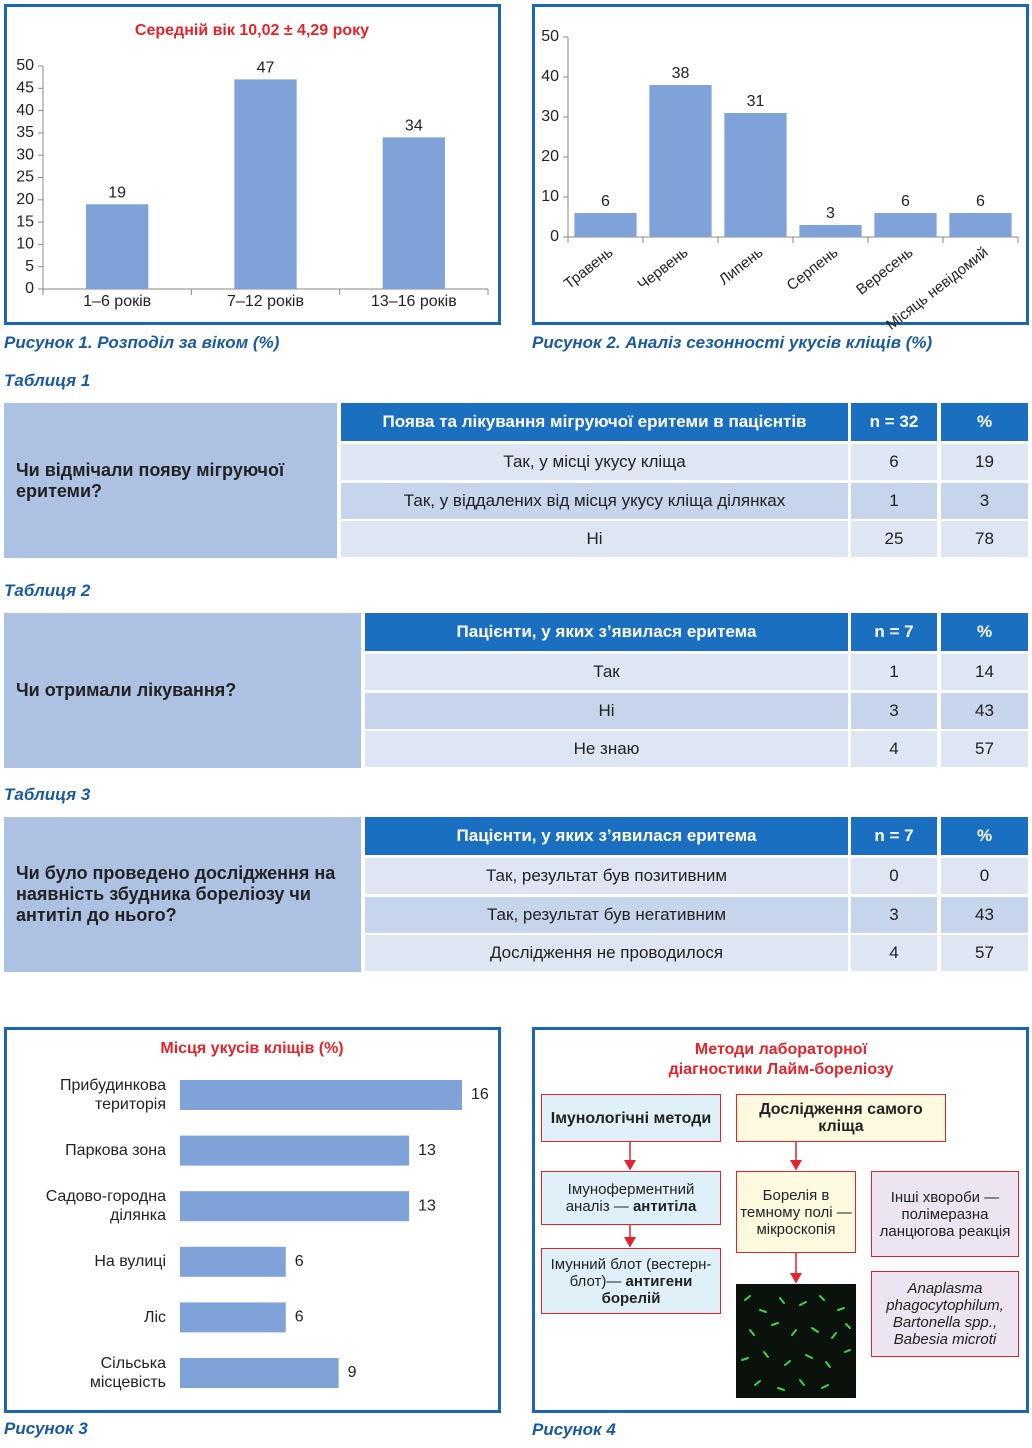 The image size is (1032, 1448). Describe the element at coordinates (984, 539) in the screenshot. I see `table-cell: 78` at that location.